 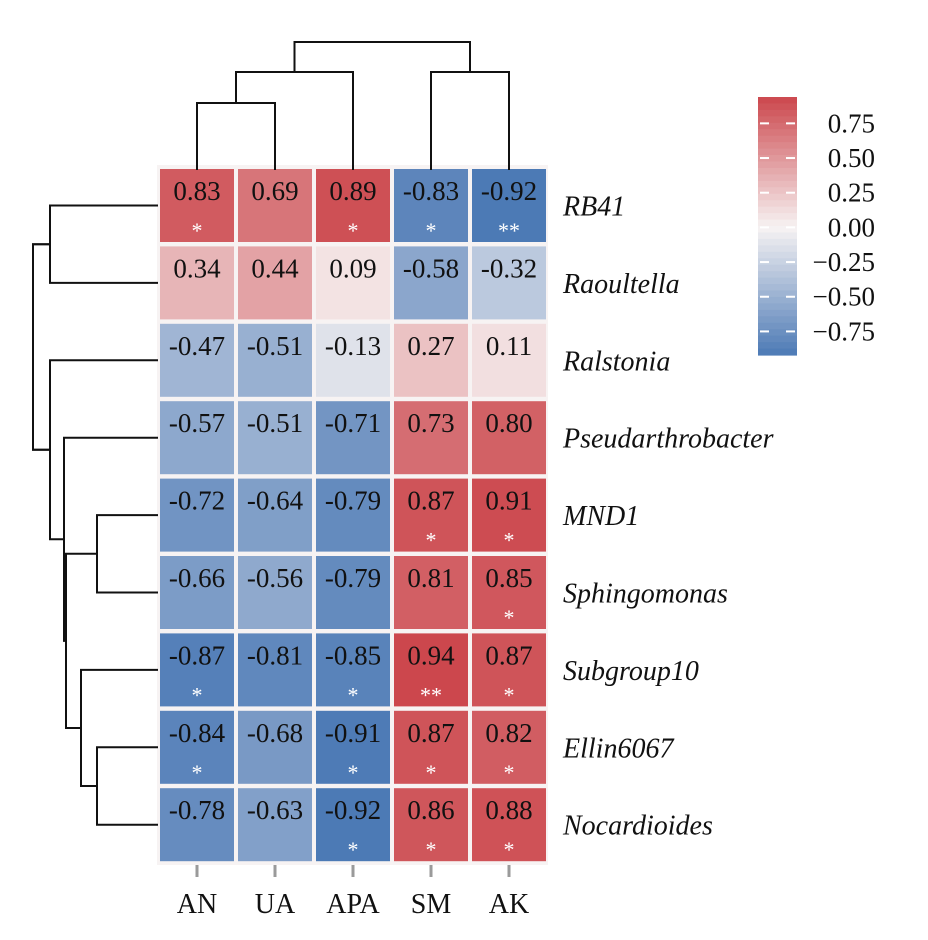 What do you see at coordinates (508, 733) in the screenshot?
I see `cell-value-label: 0.82` at bounding box center [508, 733].